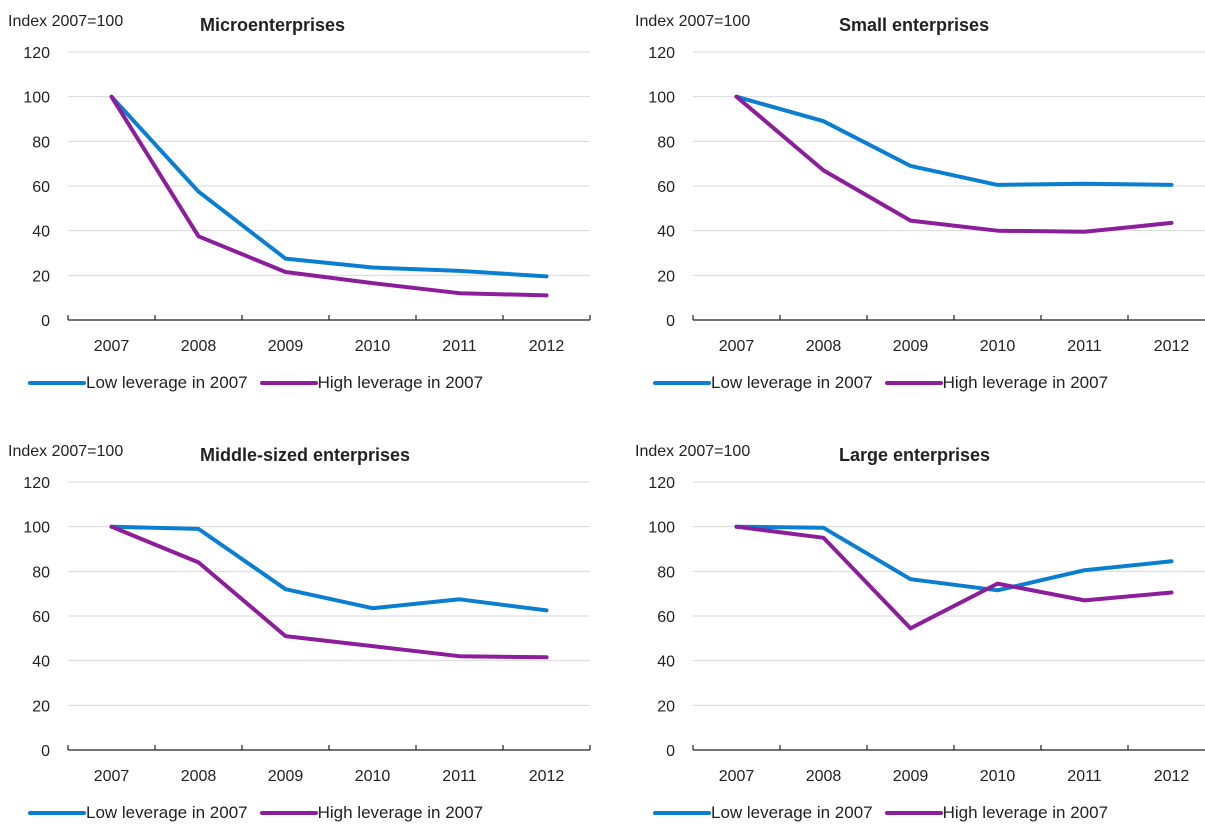 The image size is (1205, 840). Describe the element at coordinates (914, 25) in the screenshot. I see `chart-title: Small enterprises` at that location.